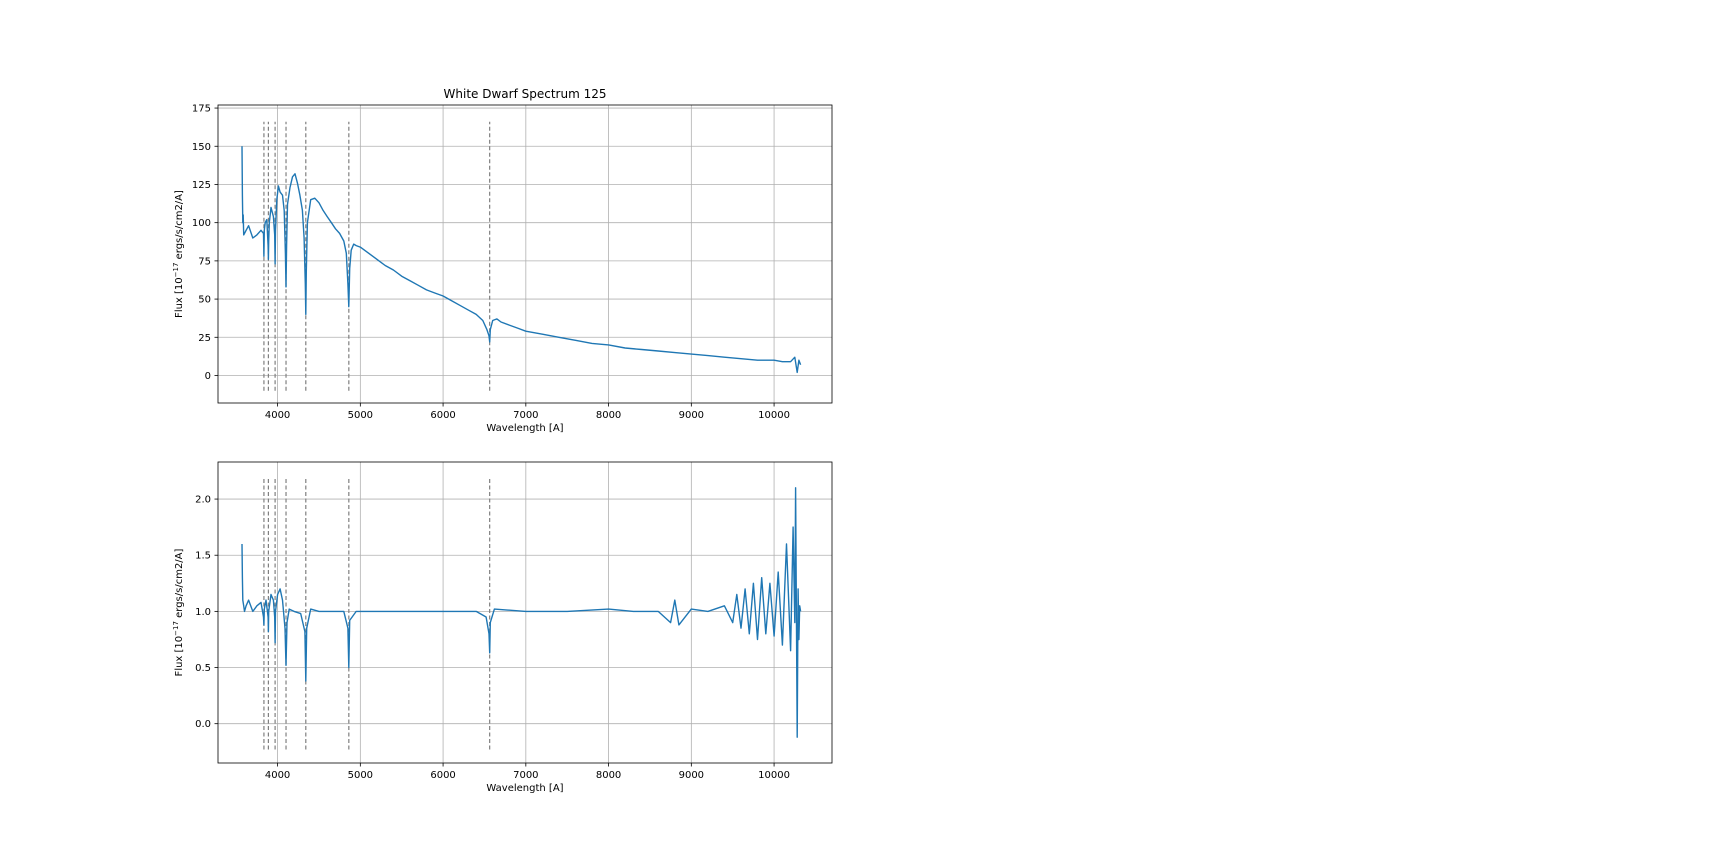 This screenshot has width=1728, height=864. What do you see at coordinates (203, 500) in the screenshot?
I see `y-tick-label: 2.0` at bounding box center [203, 500].